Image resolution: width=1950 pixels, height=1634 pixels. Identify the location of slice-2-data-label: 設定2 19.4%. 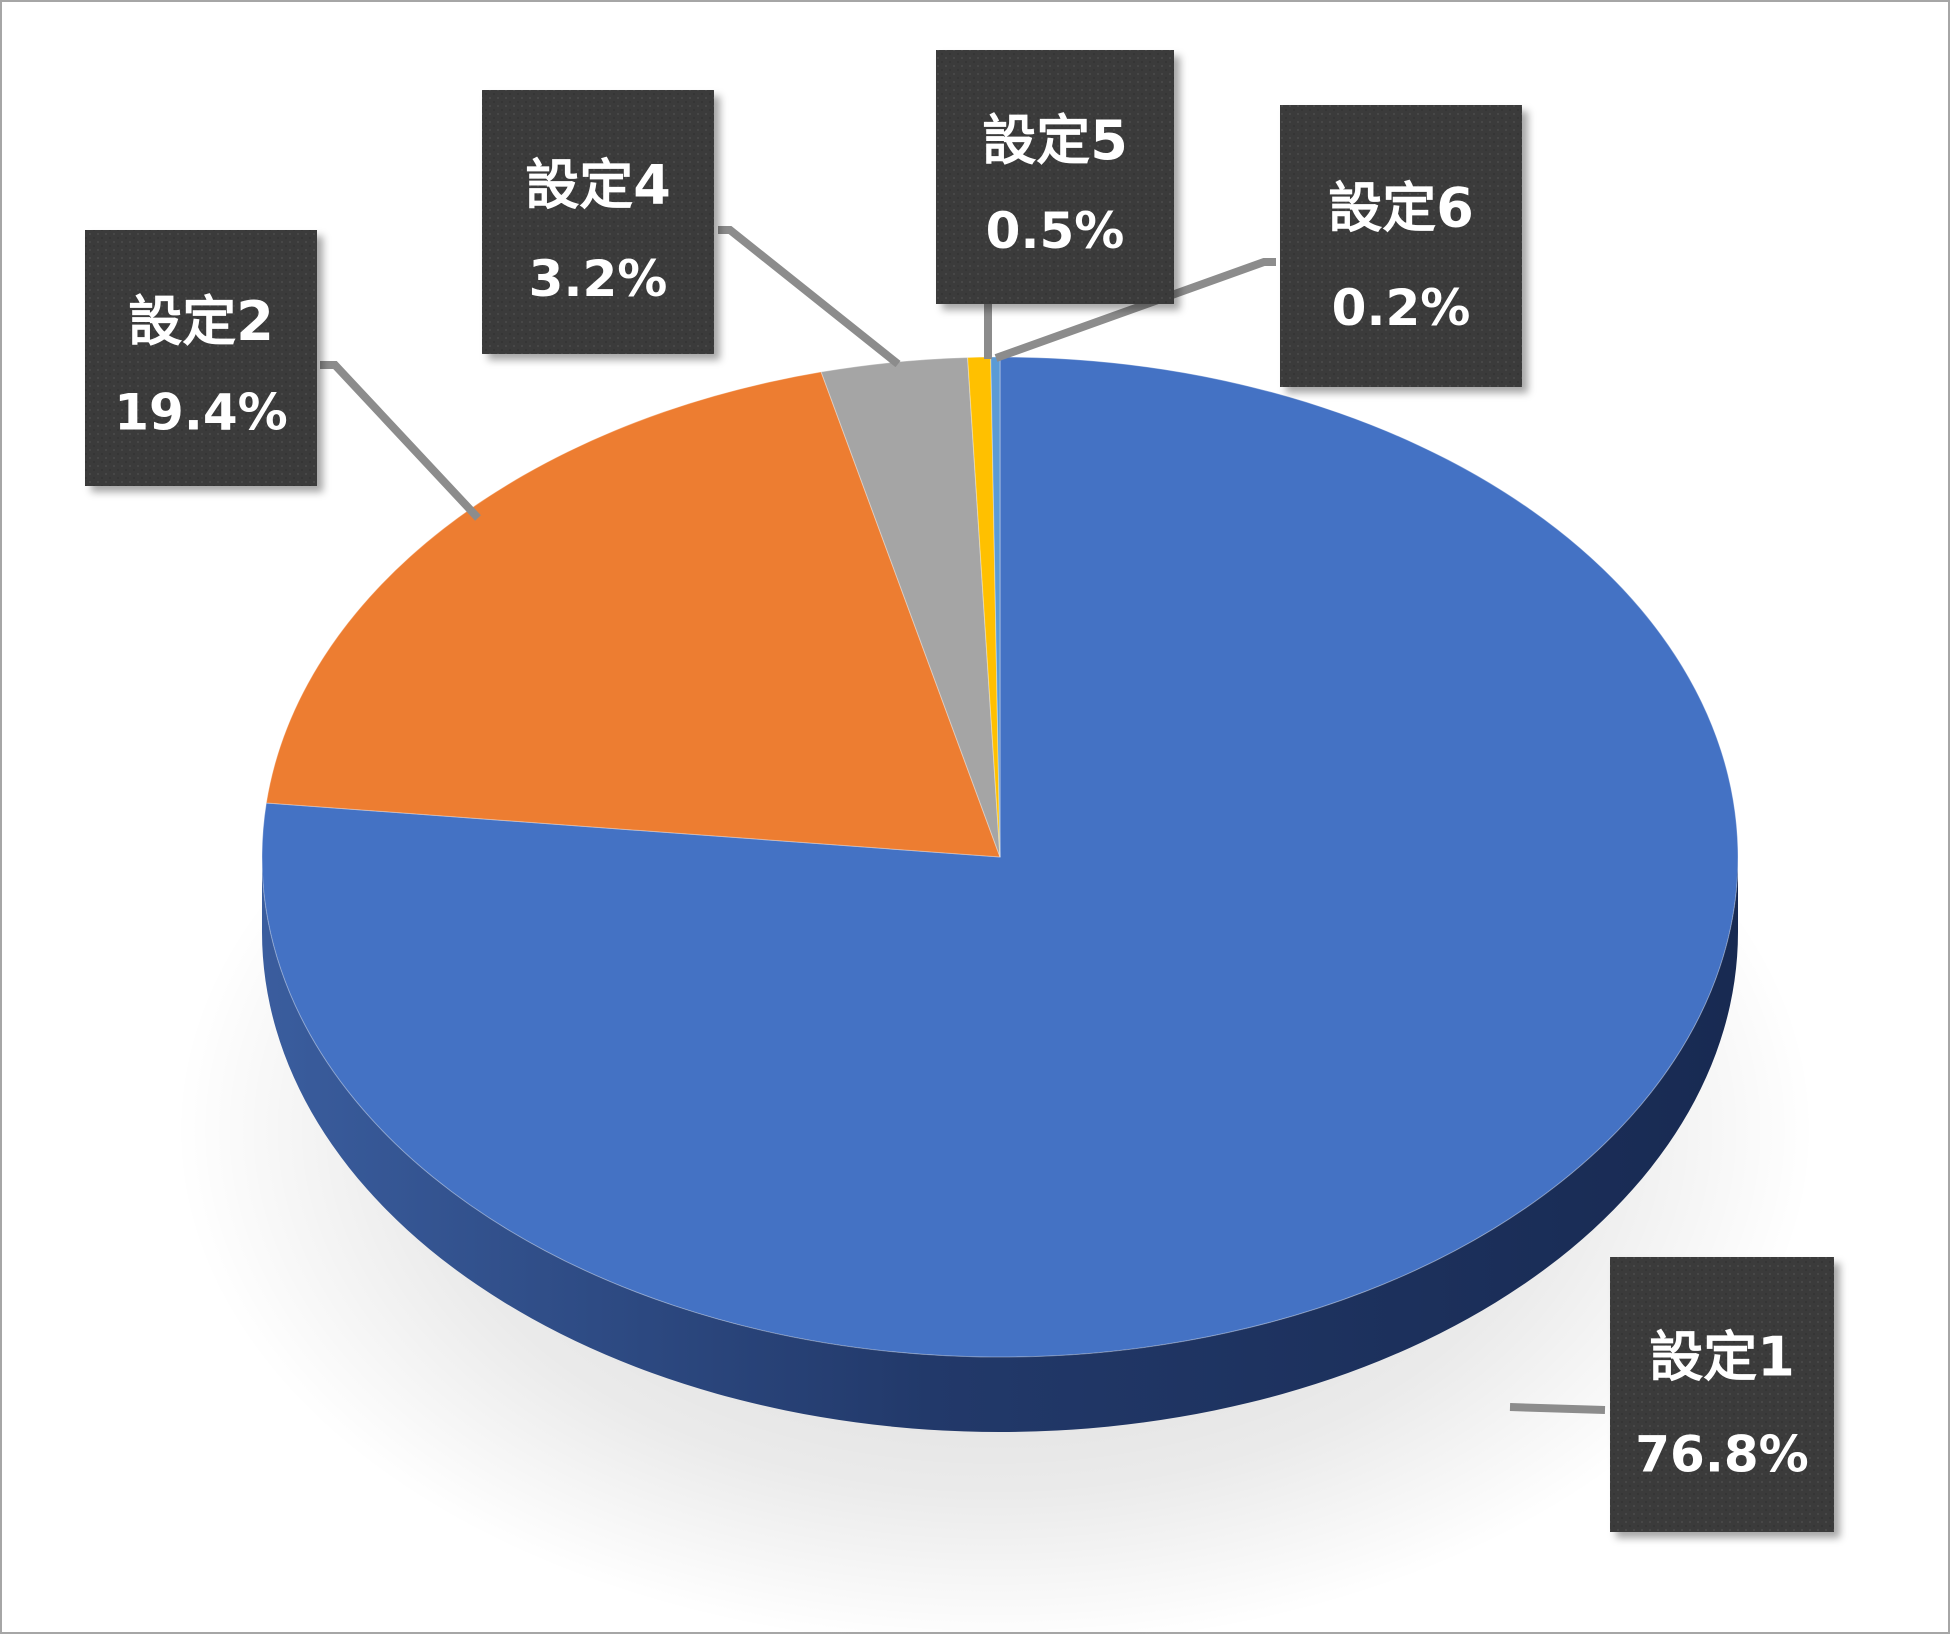
(201, 358).